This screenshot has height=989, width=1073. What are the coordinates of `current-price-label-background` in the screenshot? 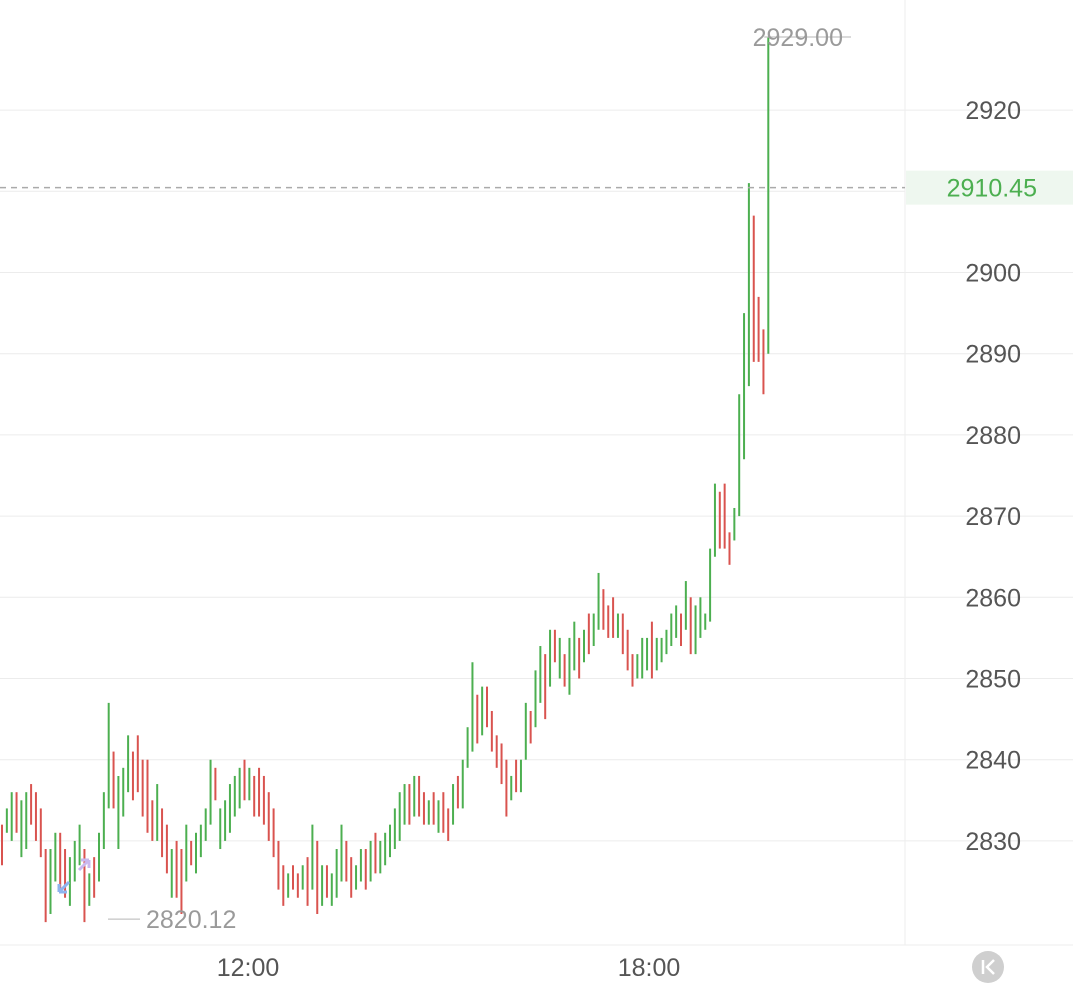 It's located at (989, 187).